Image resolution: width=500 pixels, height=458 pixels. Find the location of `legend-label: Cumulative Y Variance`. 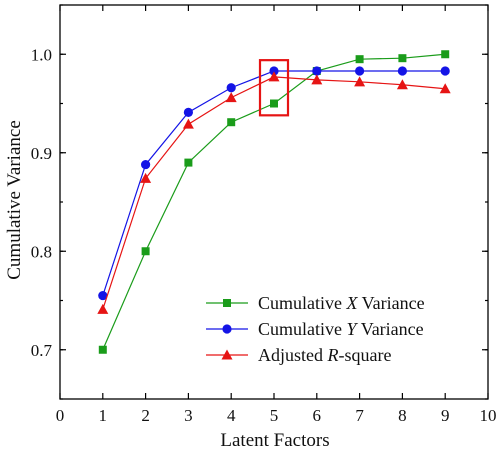

legend-label: Cumulative Y Variance is located at coordinates (341, 329).